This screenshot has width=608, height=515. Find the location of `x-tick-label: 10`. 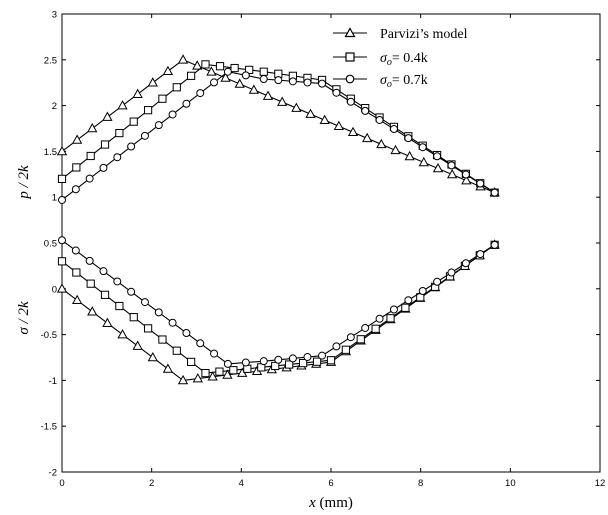

x-tick-label: 10 is located at coordinates (510, 483).